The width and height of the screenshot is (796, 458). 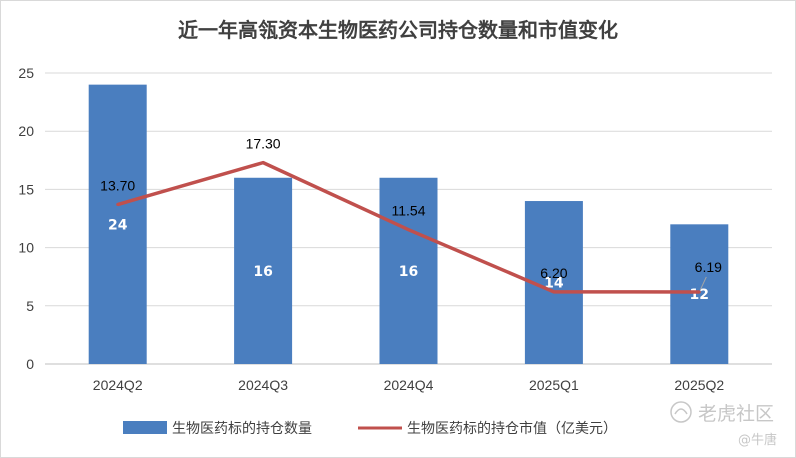 What do you see at coordinates (553, 273) in the screenshot?
I see `line-data-label: 6.20` at bounding box center [553, 273].